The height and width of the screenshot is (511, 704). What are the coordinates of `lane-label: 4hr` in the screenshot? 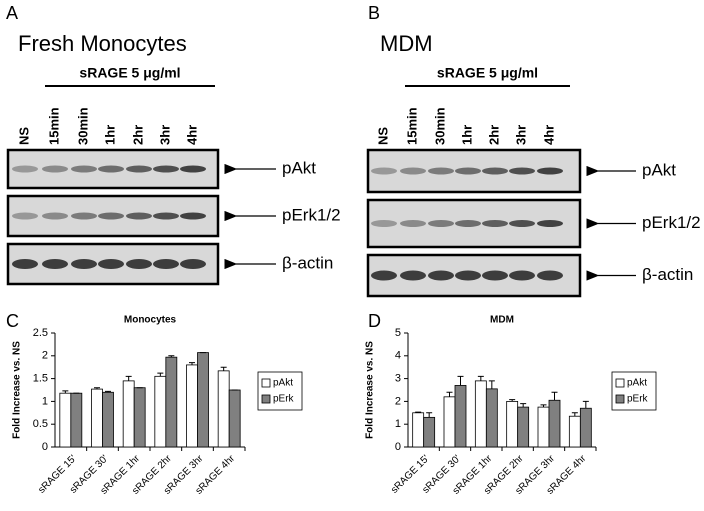 It's located at (548, 135).